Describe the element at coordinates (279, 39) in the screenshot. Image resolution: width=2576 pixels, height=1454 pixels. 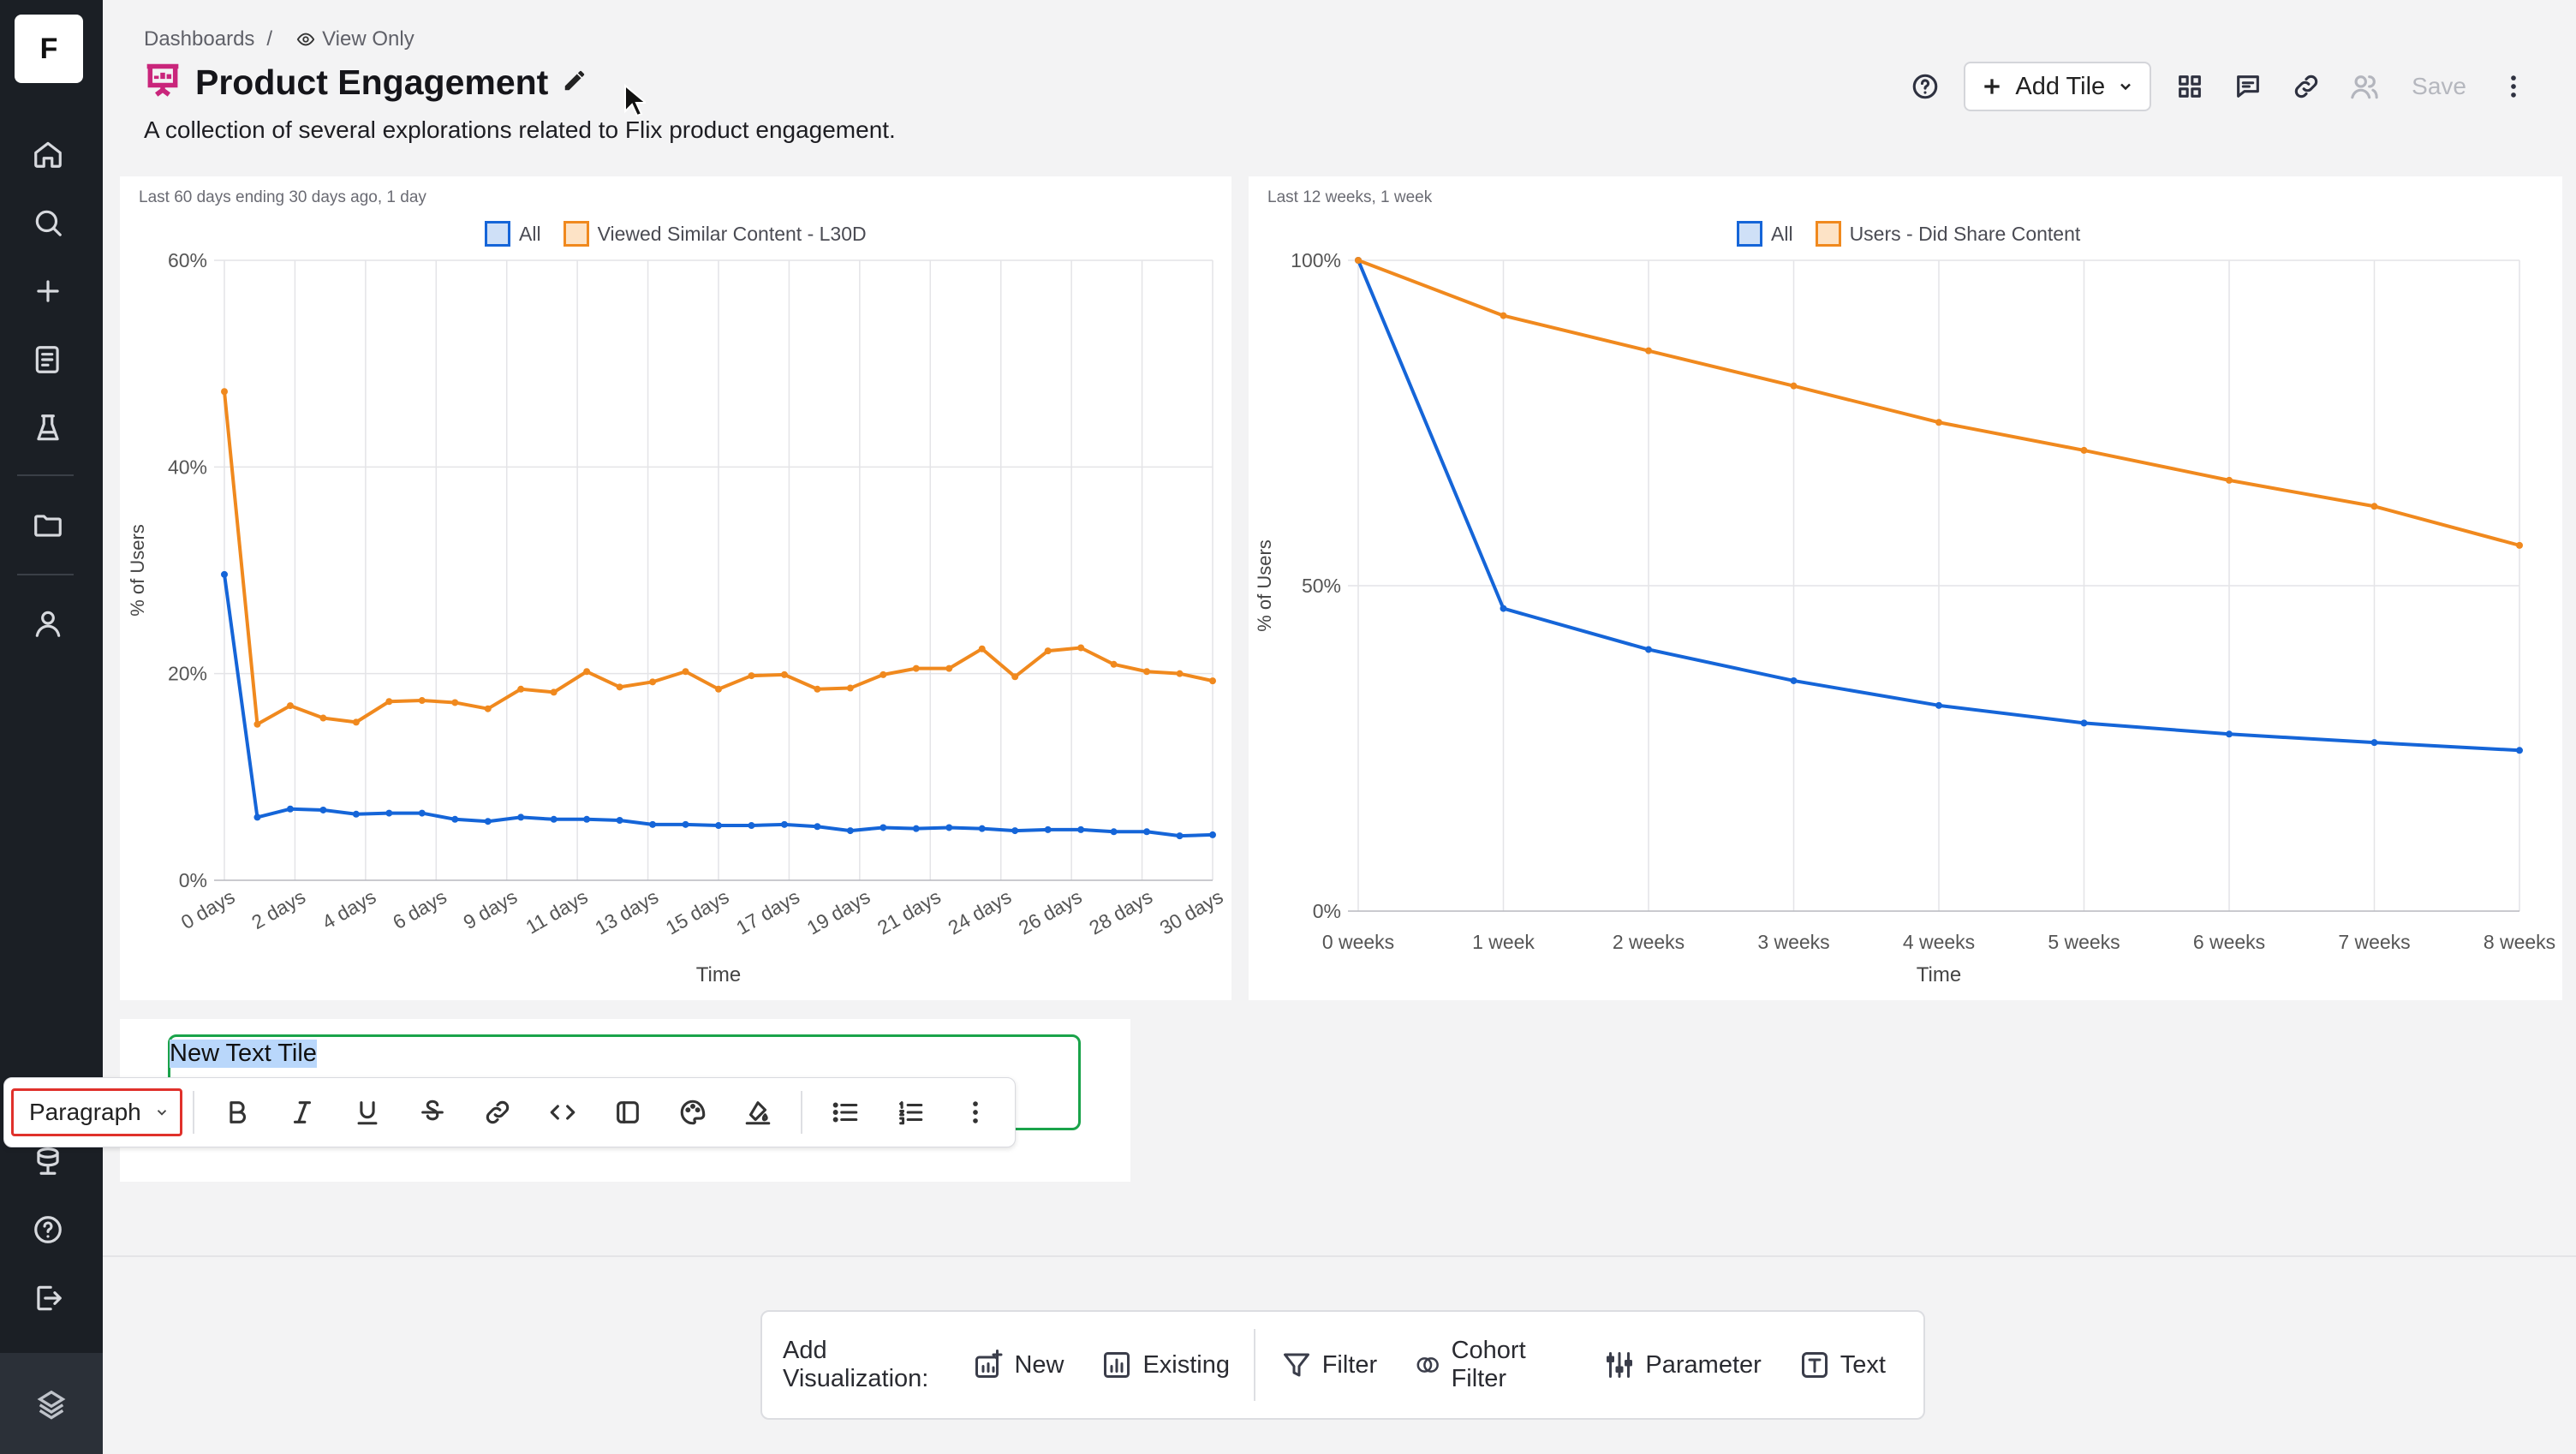
I see `breadcrumb: Dashboards / View Only` at that location.